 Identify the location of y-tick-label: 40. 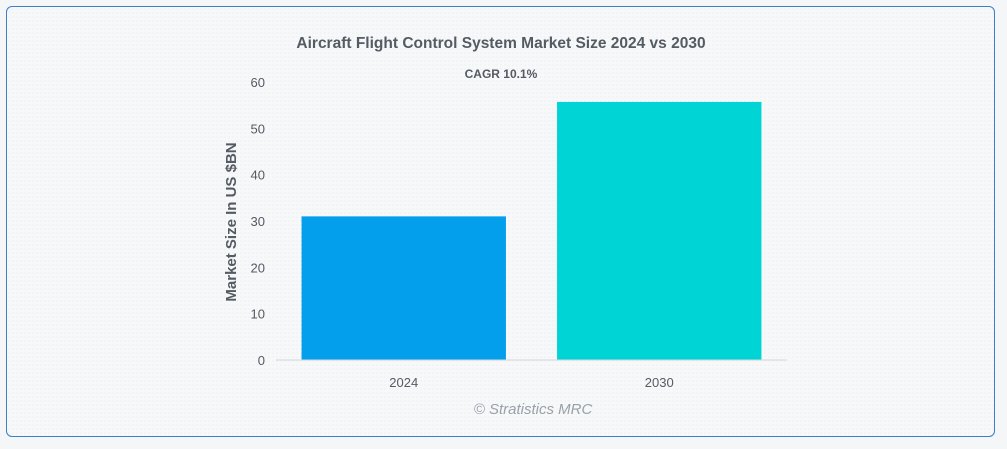
(258, 175).